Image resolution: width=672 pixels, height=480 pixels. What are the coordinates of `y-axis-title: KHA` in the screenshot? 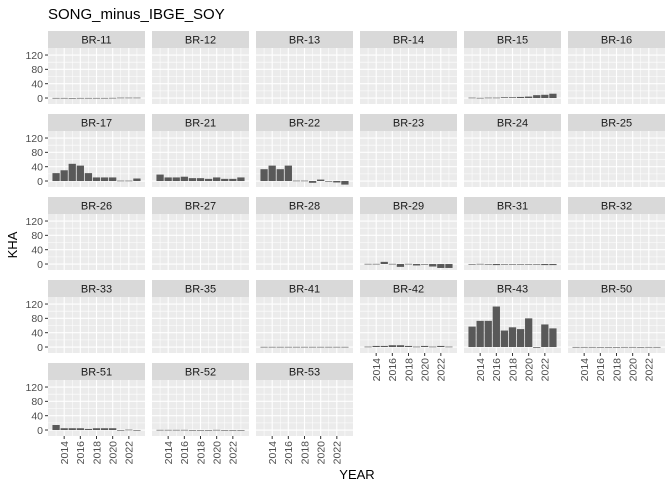 It's located at (12, 244).